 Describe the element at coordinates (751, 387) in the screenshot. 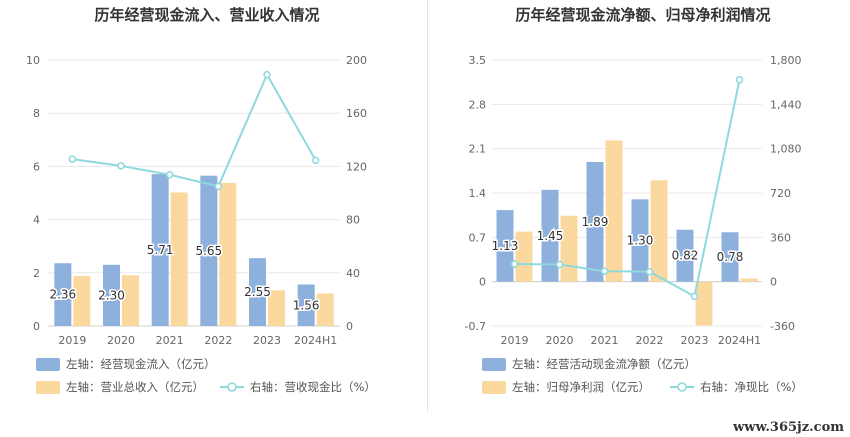

I see `legend-label: 右轴：净现比（%）` at that location.